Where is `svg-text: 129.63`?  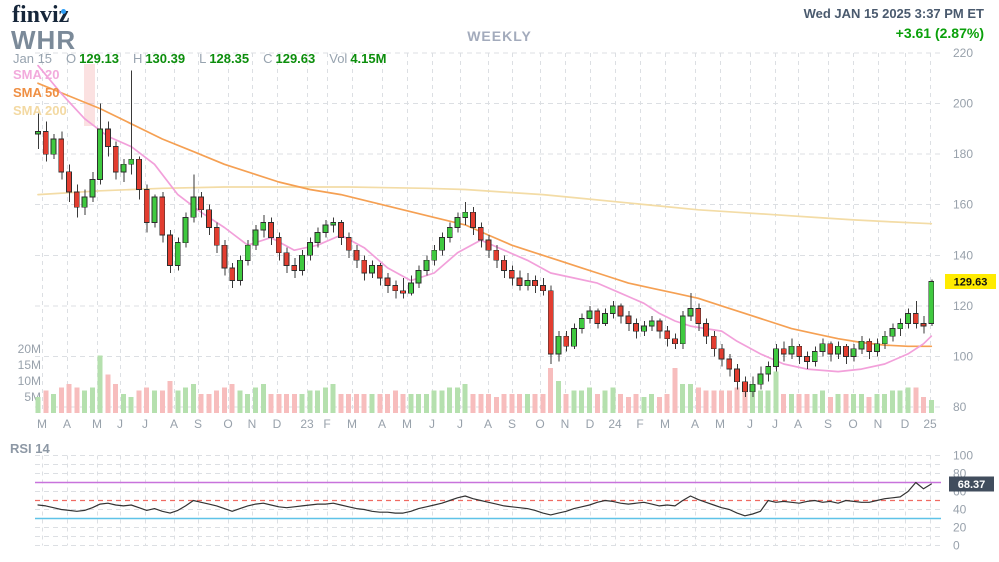
svg-text: 129.63 is located at coordinates (971, 283).